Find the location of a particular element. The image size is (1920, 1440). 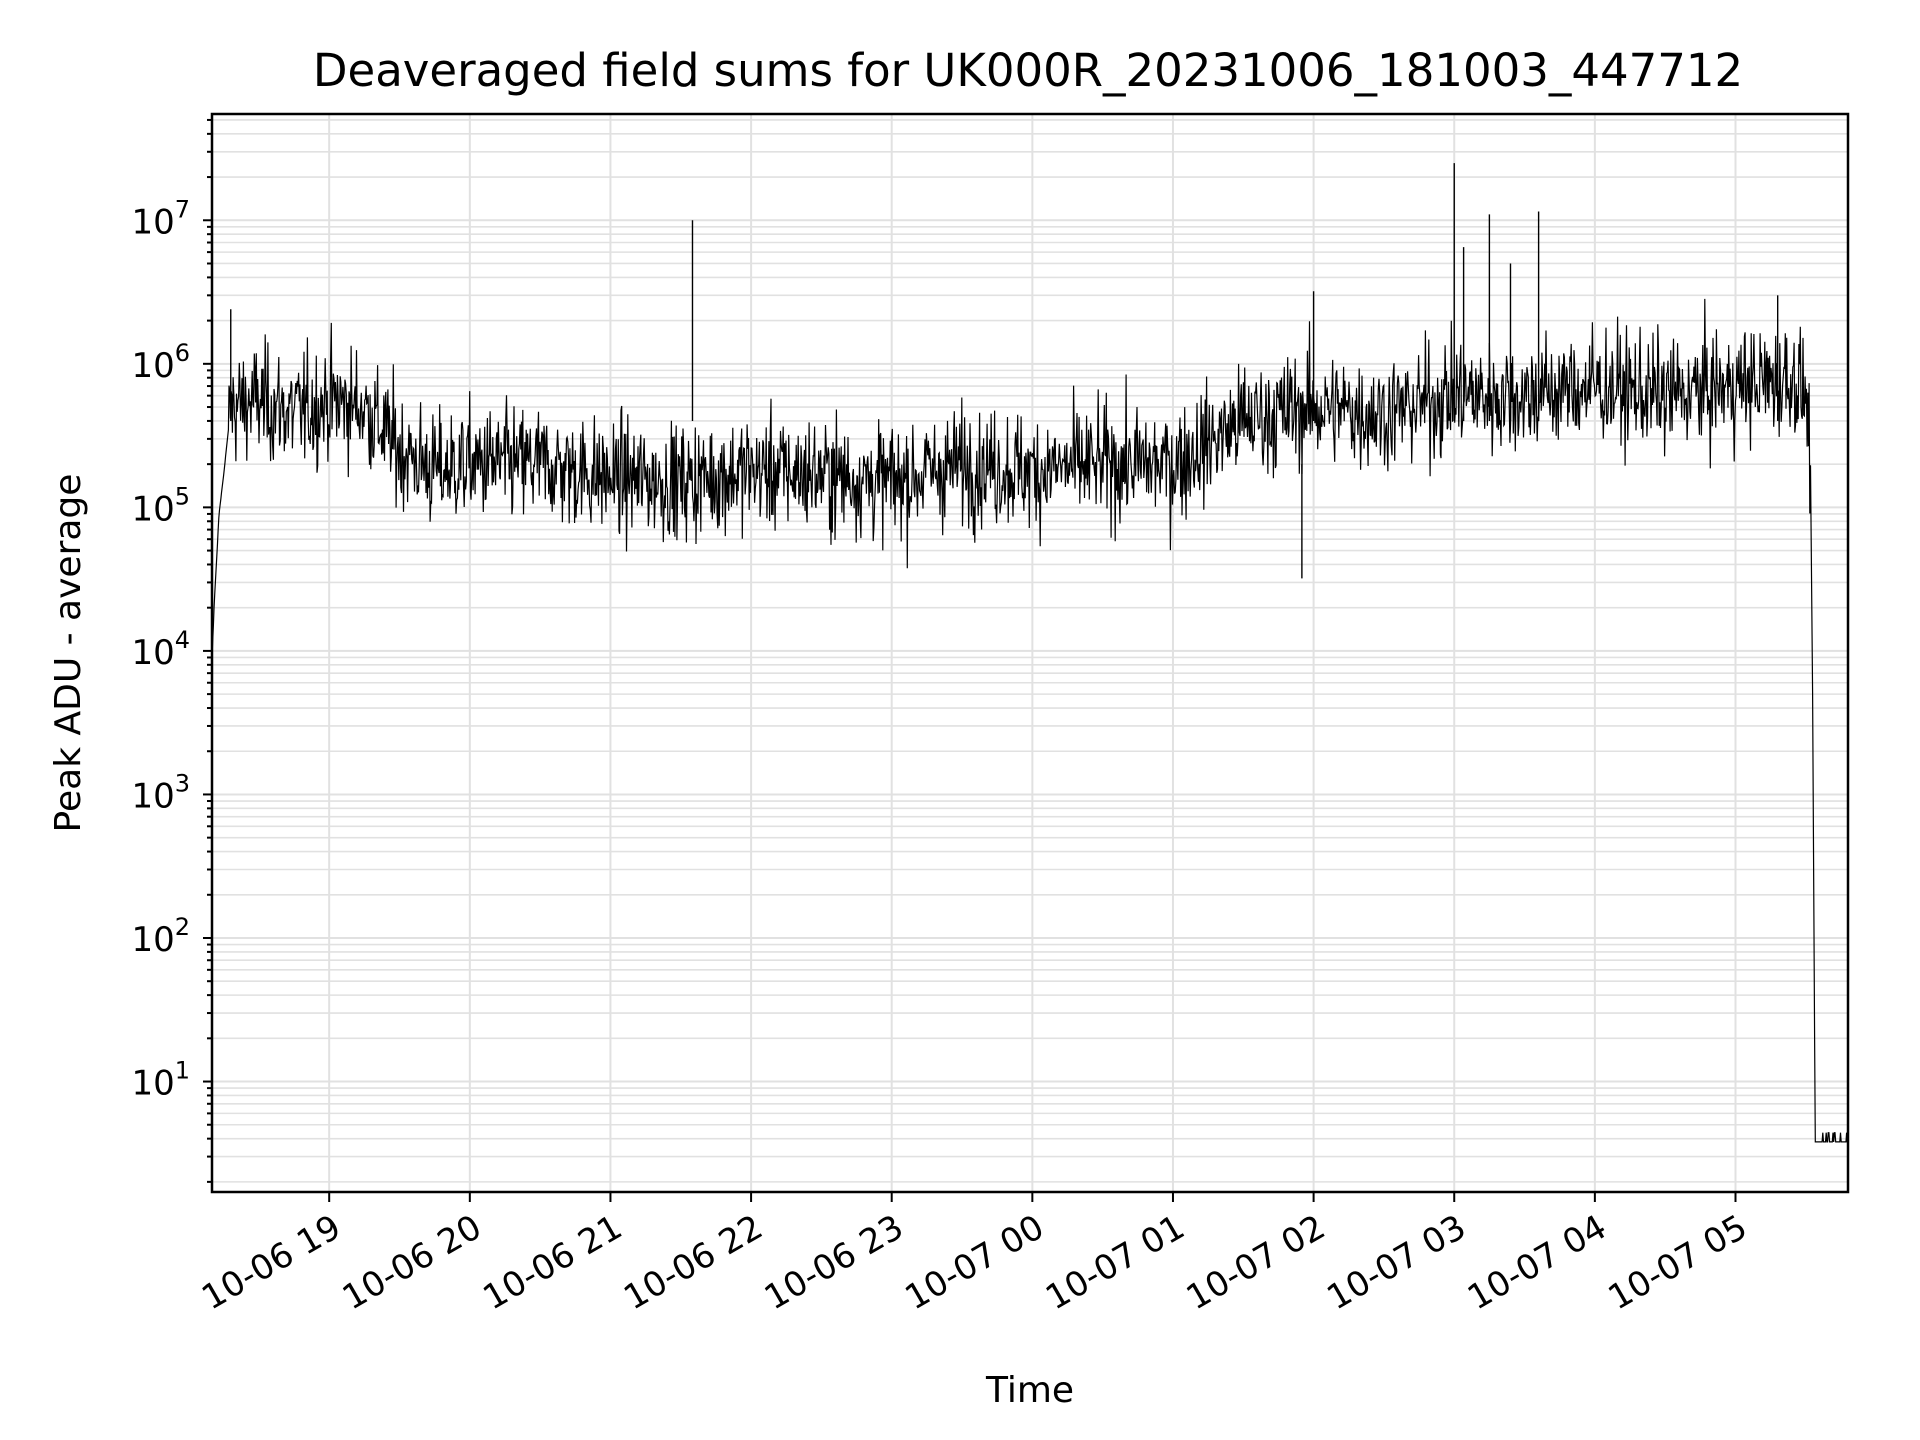

y-axis: 10¹ 10² 10³ 10⁴ 10⁵ 10⁶ 10⁷ is located at coordinates (171, 650).